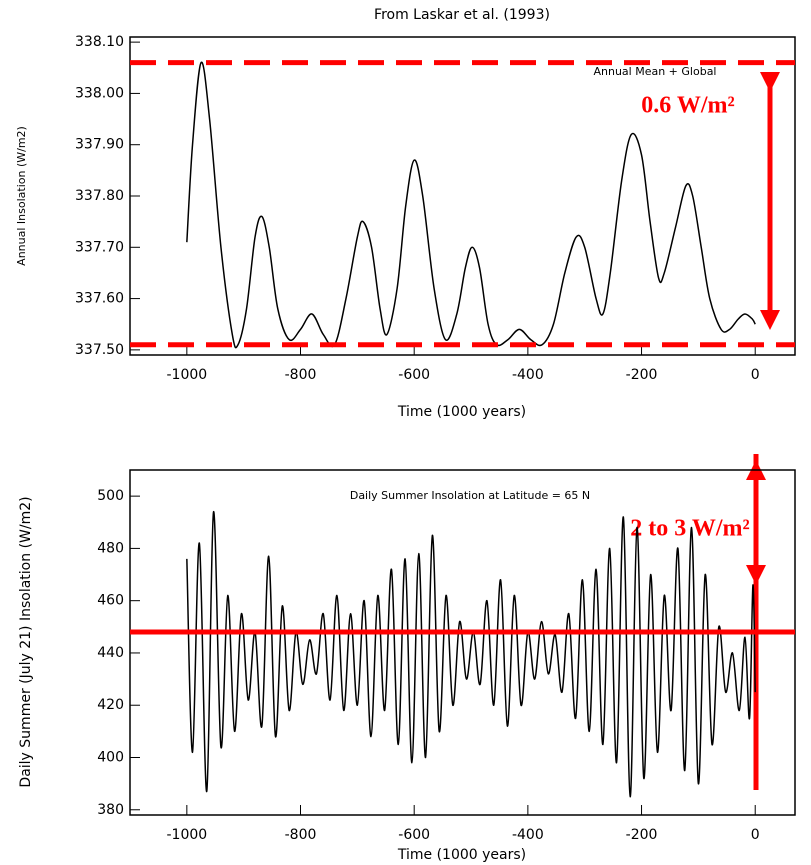  Describe the element at coordinates (99, 42) in the screenshot. I see `y-tick-label: 338.10` at that location.